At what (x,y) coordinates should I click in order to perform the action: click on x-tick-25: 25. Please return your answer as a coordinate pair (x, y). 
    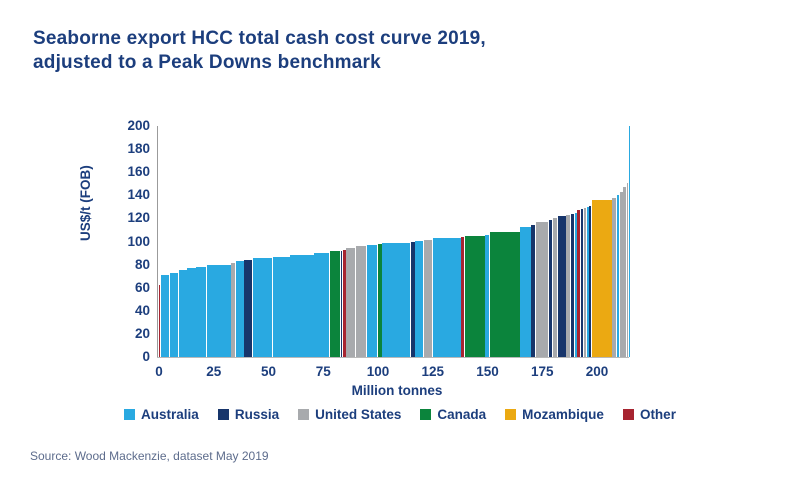
    Looking at the image, I should click on (214, 371).